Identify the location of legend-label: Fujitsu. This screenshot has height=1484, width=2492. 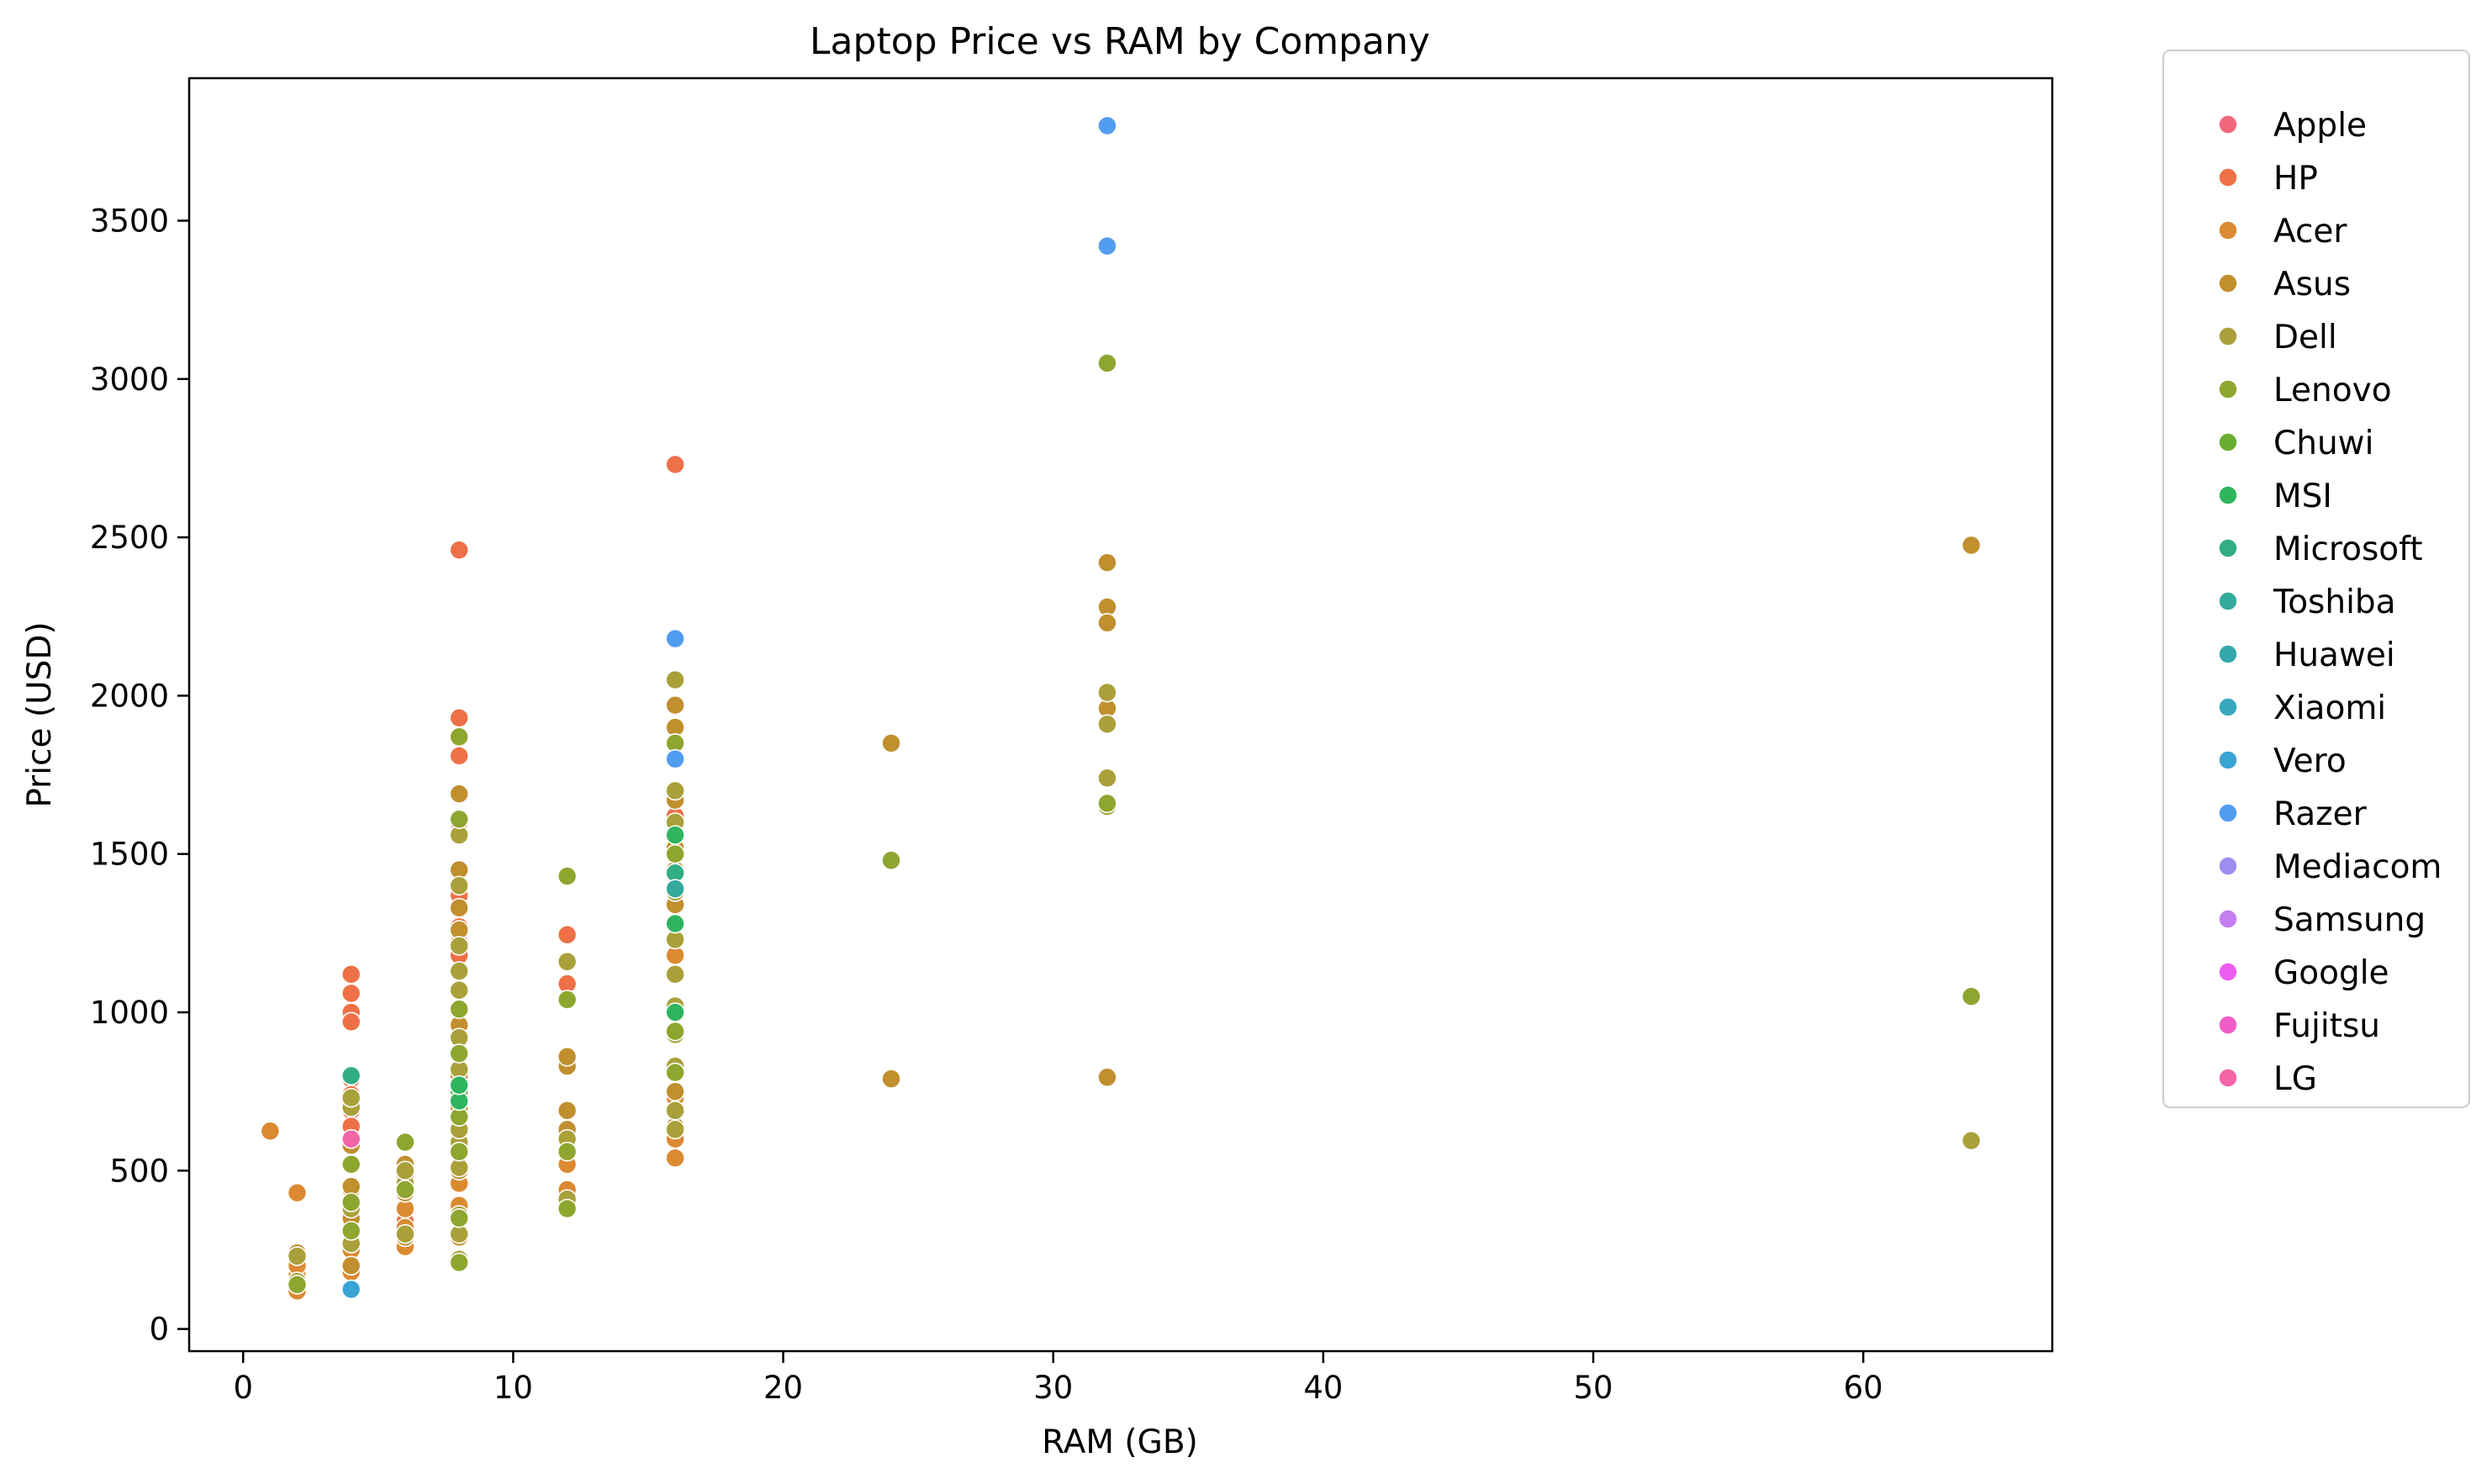
(2326, 1026).